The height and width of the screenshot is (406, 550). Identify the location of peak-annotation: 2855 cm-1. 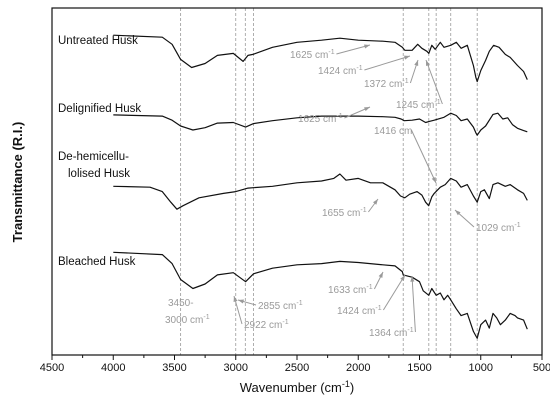
(280, 306).